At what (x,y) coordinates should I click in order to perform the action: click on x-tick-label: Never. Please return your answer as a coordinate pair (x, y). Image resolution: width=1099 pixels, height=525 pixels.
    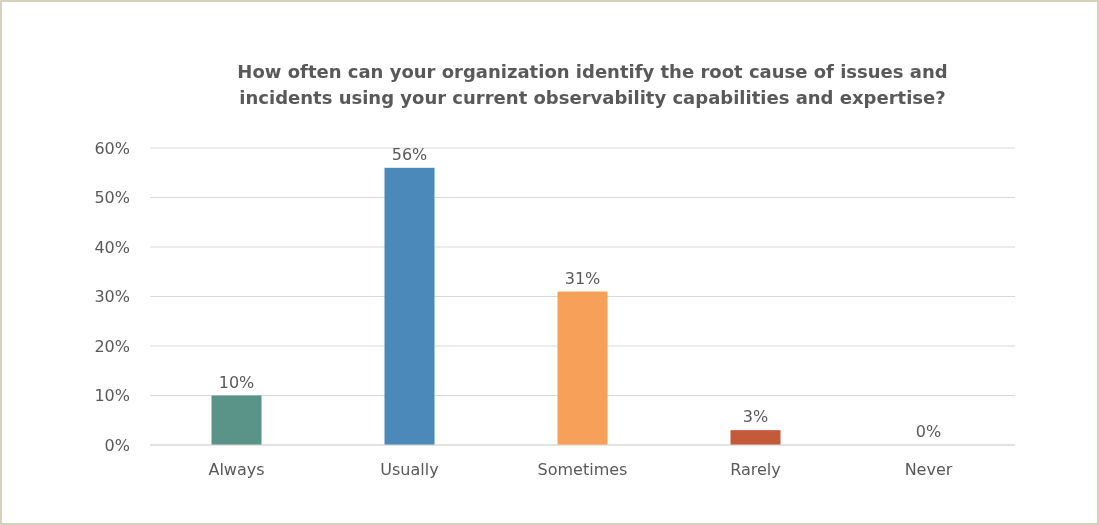
    Looking at the image, I should click on (928, 469).